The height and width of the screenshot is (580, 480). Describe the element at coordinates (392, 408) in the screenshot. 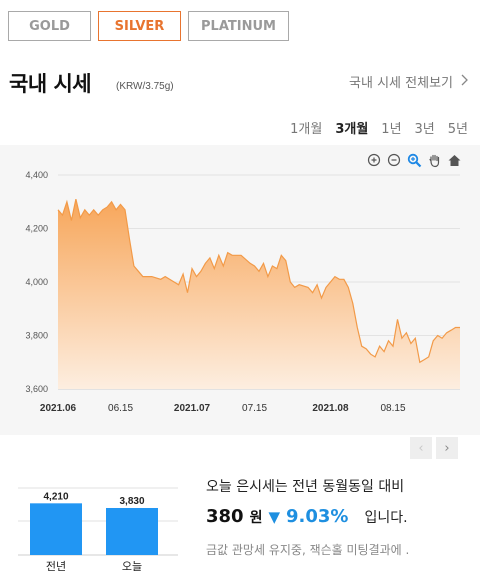

I see `x-tick-label: 08.15` at that location.